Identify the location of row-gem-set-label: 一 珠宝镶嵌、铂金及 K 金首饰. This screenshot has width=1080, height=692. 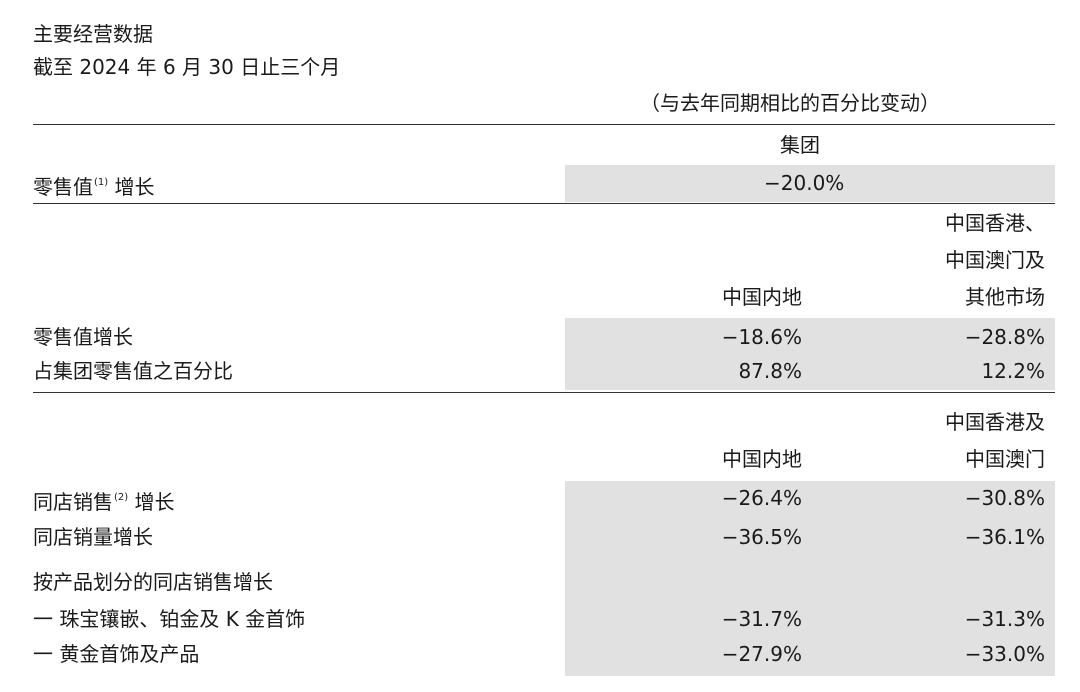
(169, 619).